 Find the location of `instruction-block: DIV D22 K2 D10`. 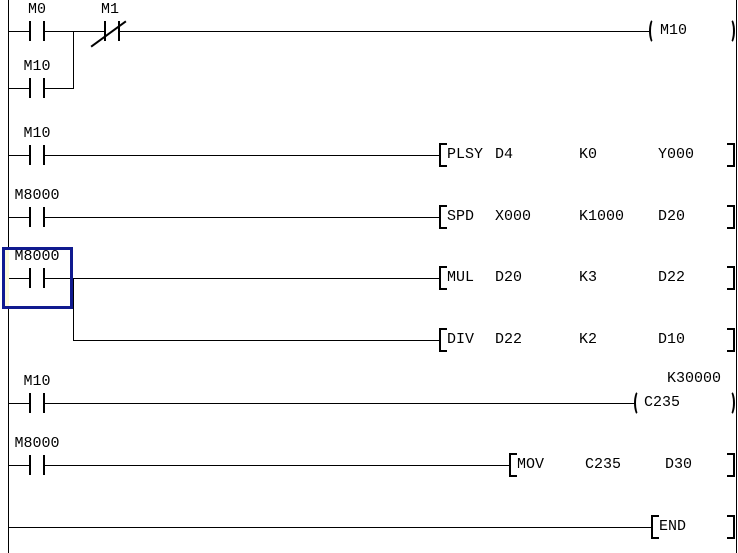

instruction-block: DIV D22 K2 D10 is located at coordinates (588, 340).